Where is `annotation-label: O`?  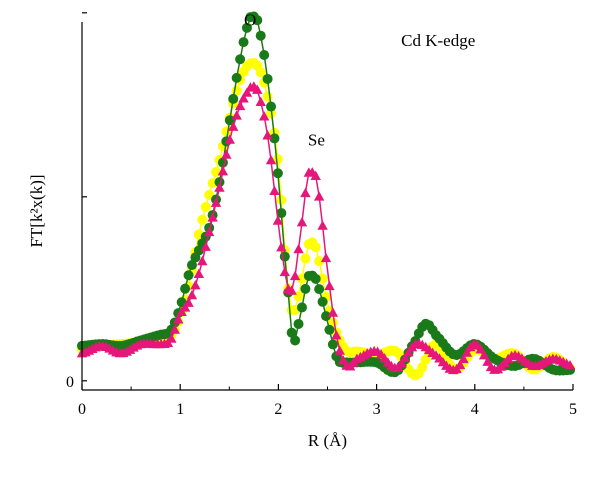
annotation-label: O is located at coordinates (250, 20).